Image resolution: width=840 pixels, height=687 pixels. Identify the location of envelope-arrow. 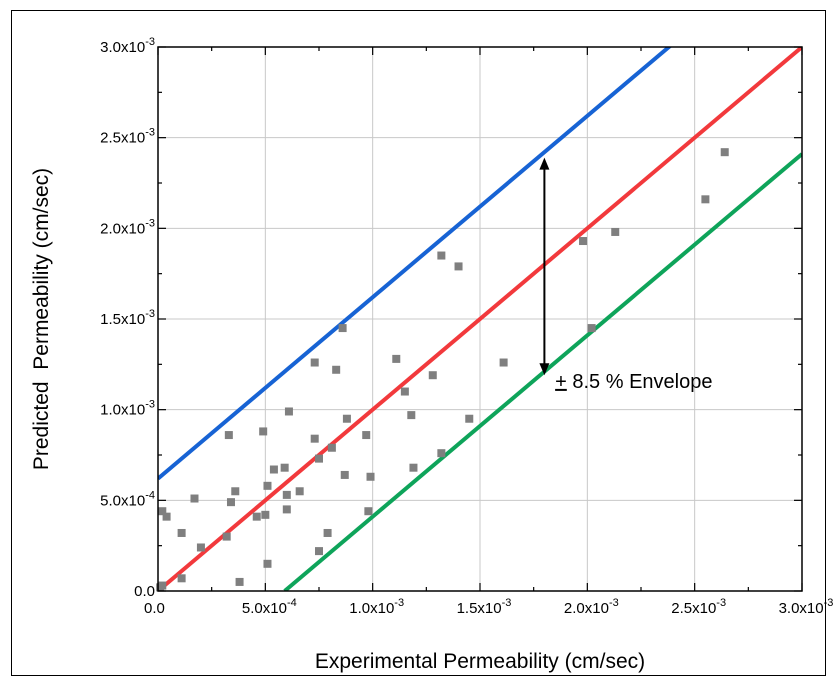
(544, 266).